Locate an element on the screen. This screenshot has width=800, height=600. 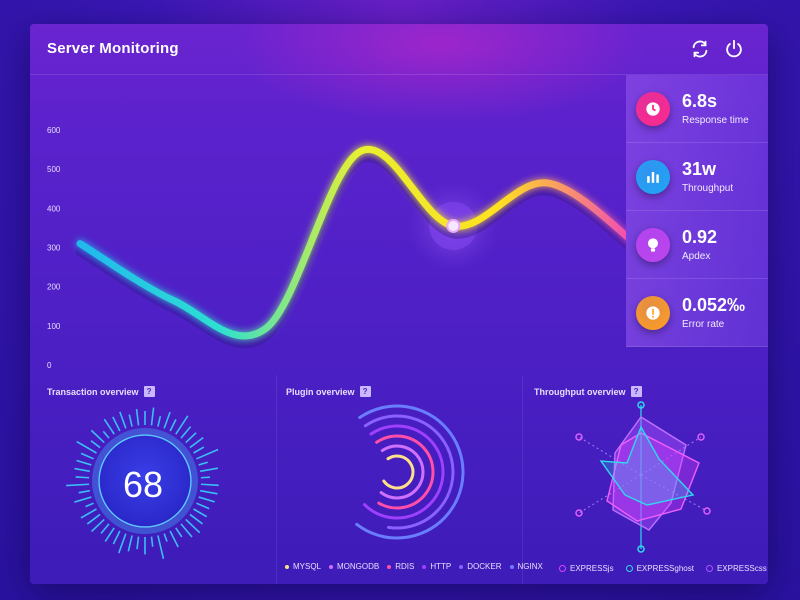
legend-item: EXPRESSjs is located at coordinates (586, 568).